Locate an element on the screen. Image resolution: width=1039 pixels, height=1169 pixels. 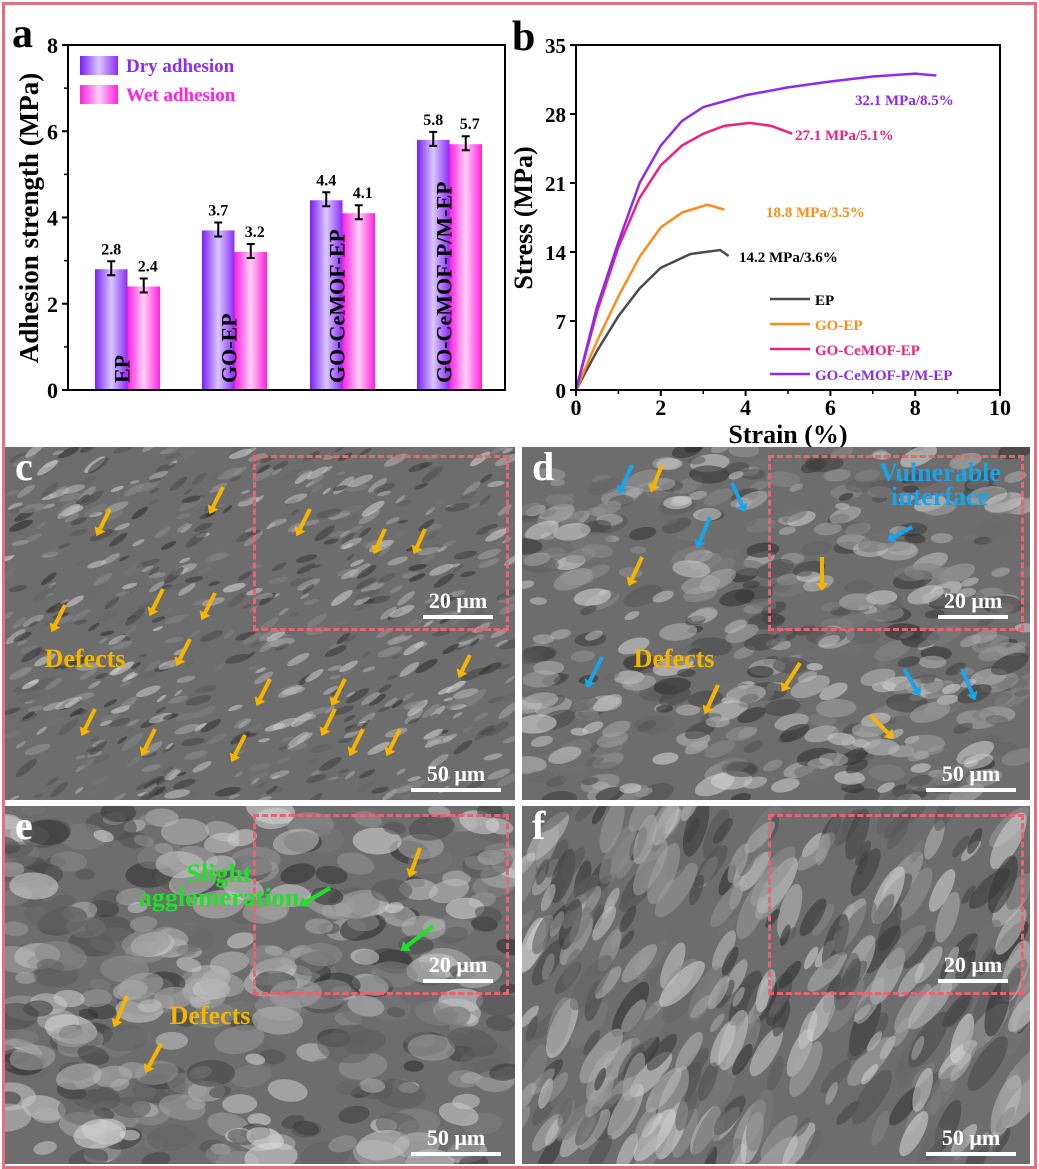
interface-arrowhead-icon is located at coordinates (892, 537).